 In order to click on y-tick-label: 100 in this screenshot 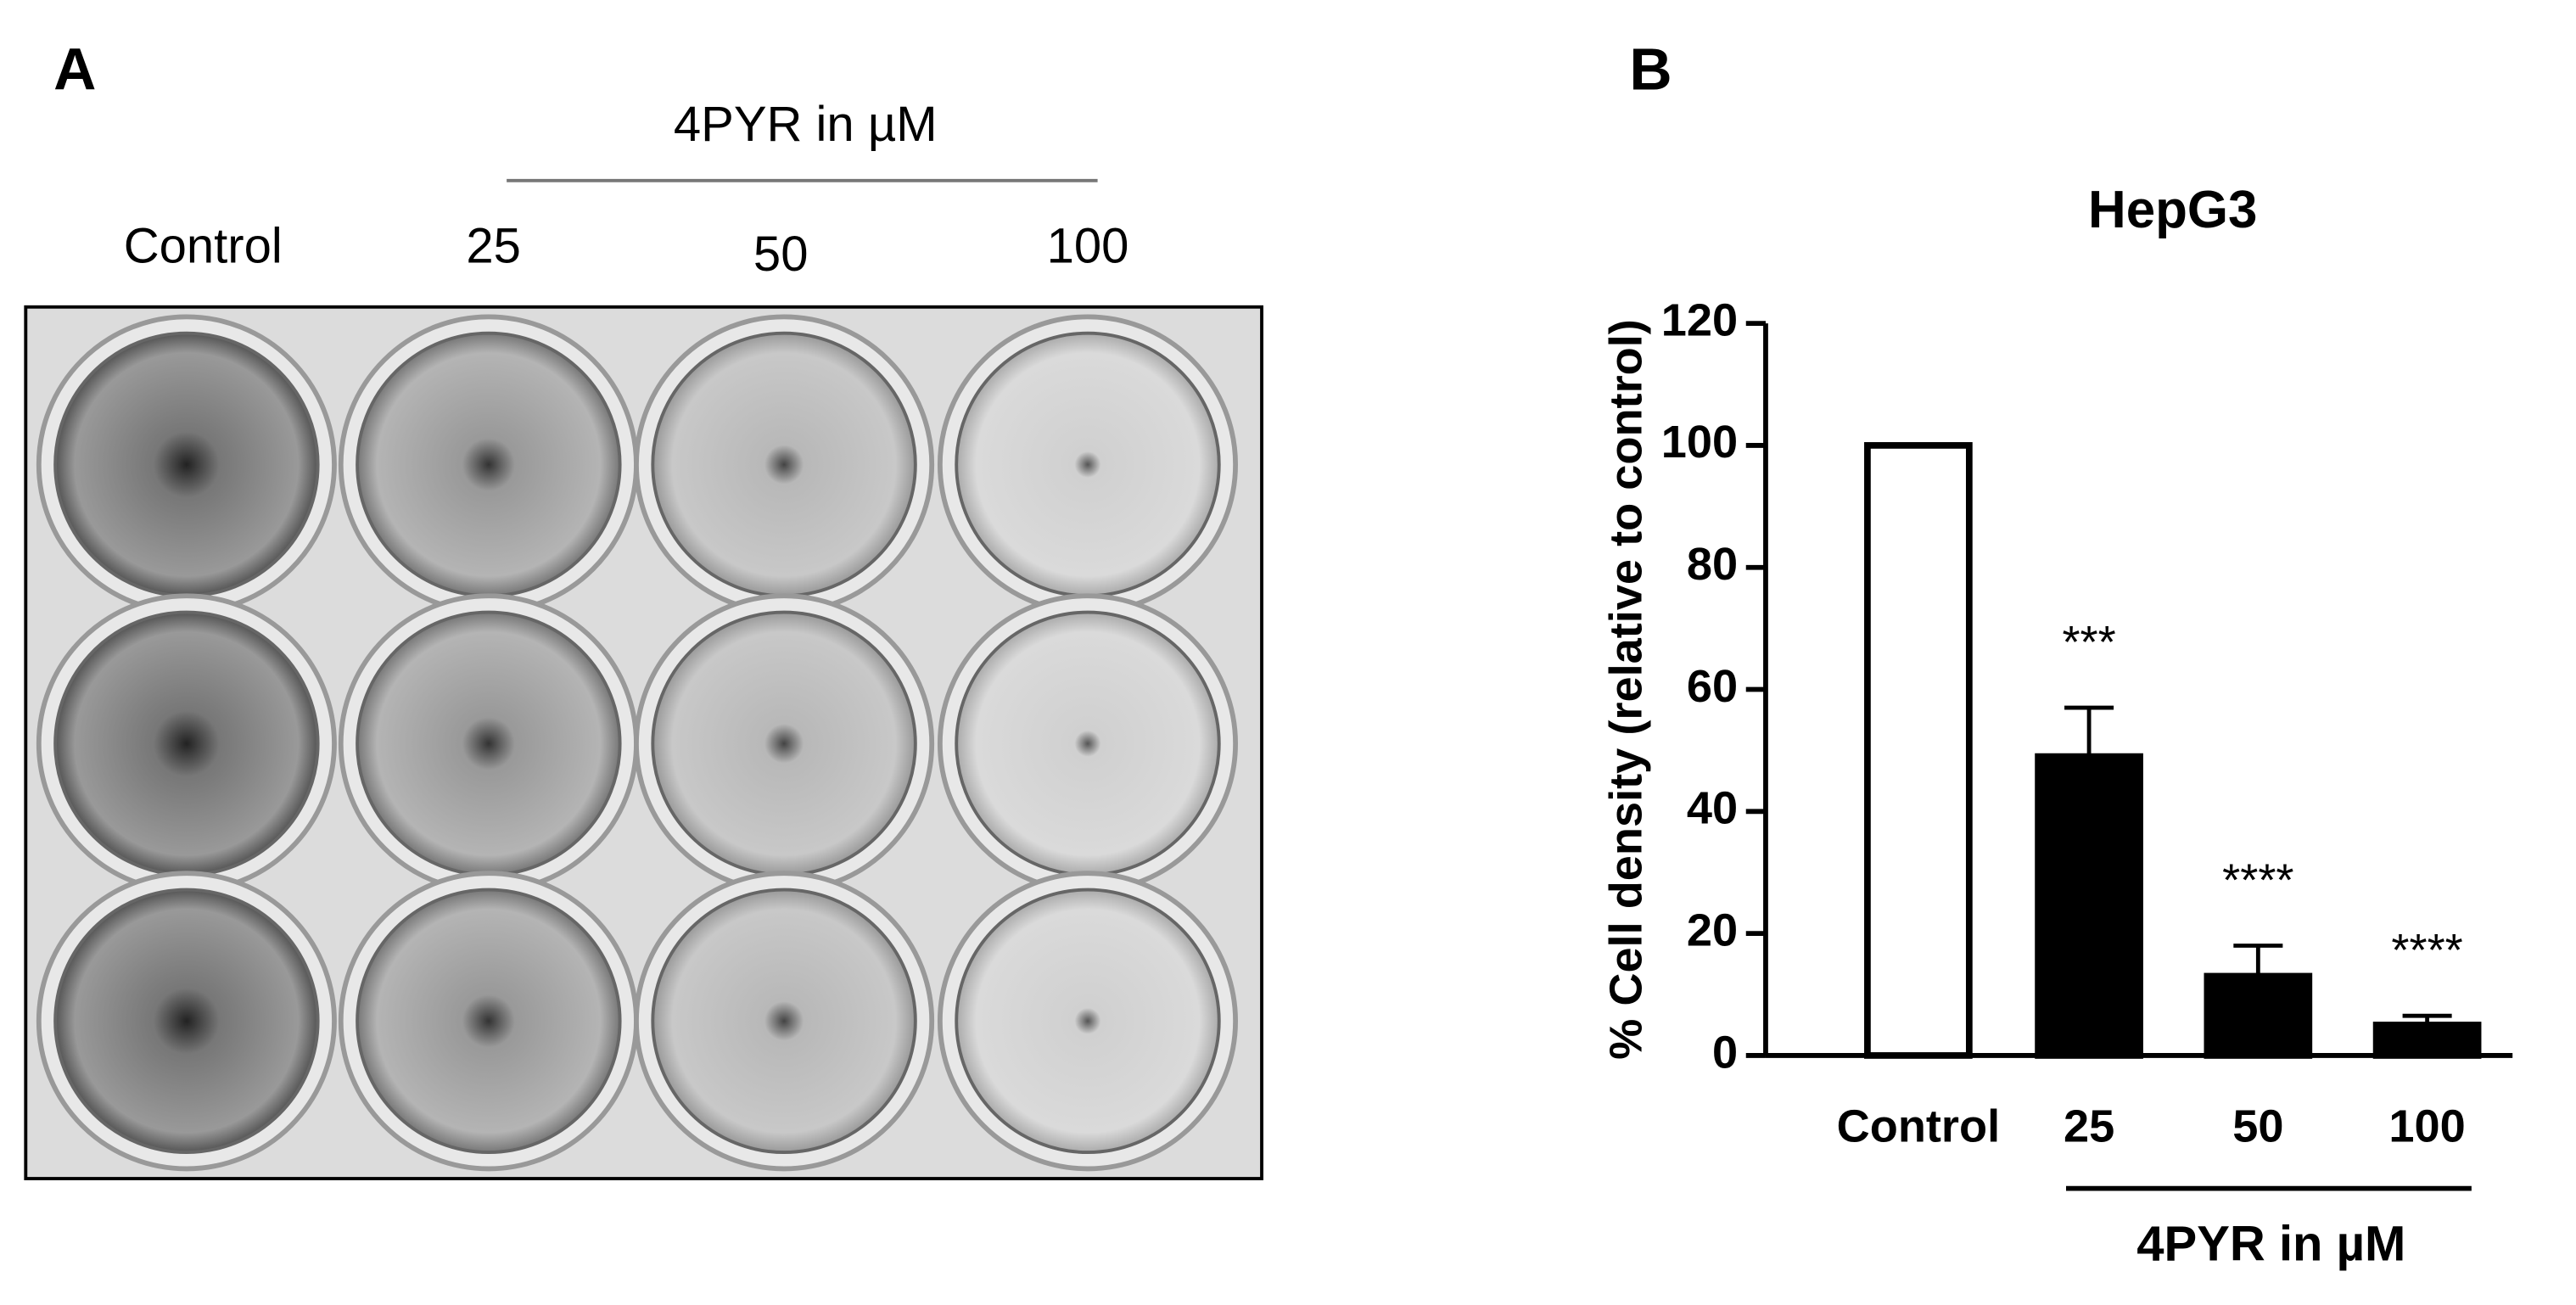, I will do `click(1699, 443)`.